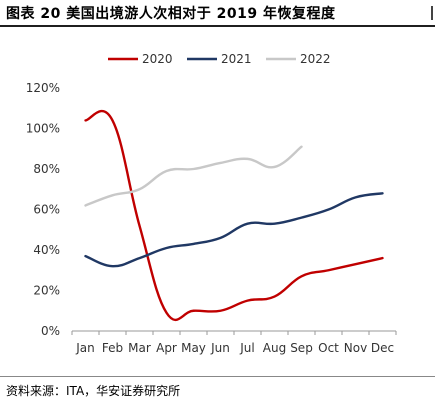  What do you see at coordinates (112, 348) in the screenshot?
I see `x-tick-label: Feb` at bounding box center [112, 348].